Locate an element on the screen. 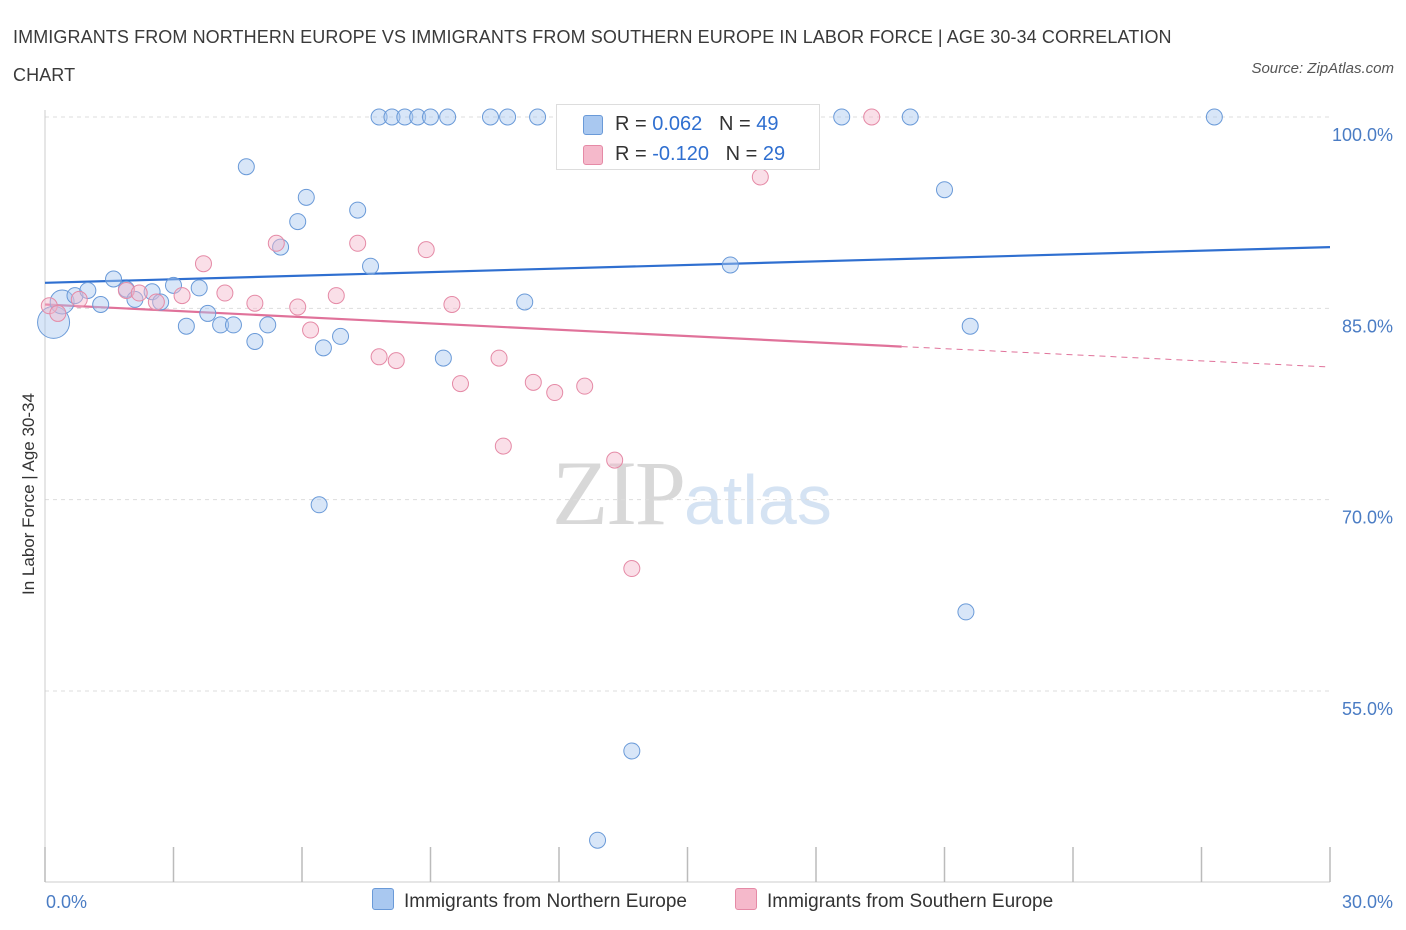 The image size is (1406, 930). y-tick-label: 55.0% is located at coordinates (1367, 709).